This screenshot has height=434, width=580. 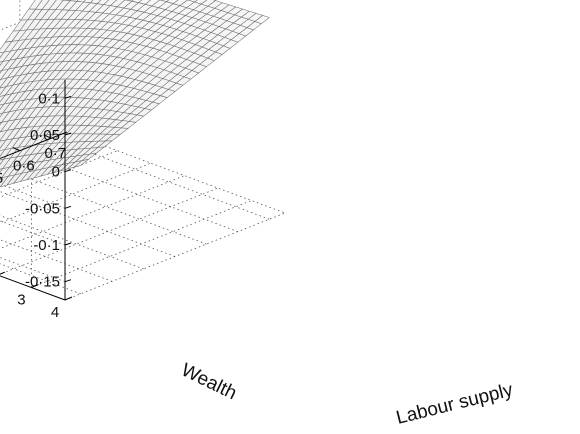 What do you see at coordinates (42, 282) in the screenshot?
I see `z-tick-label: -0·15` at bounding box center [42, 282].